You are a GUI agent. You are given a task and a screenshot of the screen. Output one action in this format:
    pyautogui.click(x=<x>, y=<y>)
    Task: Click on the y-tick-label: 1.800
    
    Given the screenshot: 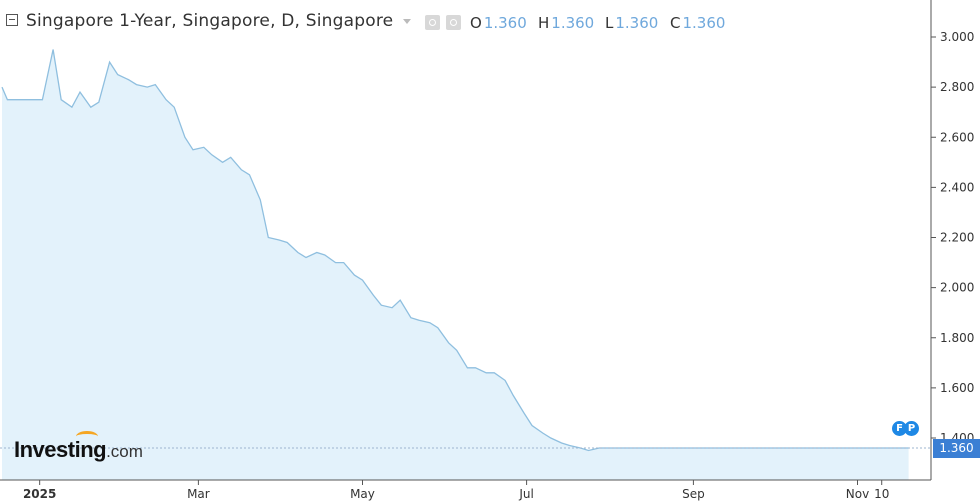 What is the action you would take?
    pyautogui.click(x=957, y=338)
    